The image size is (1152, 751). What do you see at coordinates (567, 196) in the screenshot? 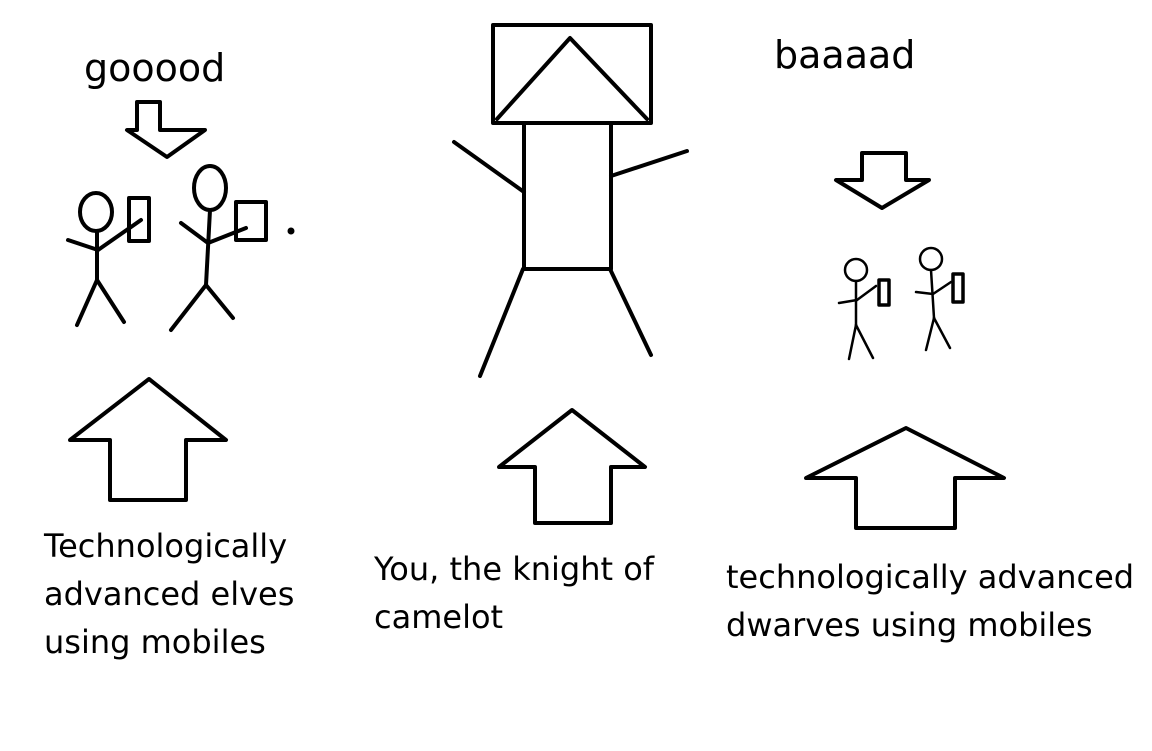
I see `knight-body` at bounding box center [567, 196].